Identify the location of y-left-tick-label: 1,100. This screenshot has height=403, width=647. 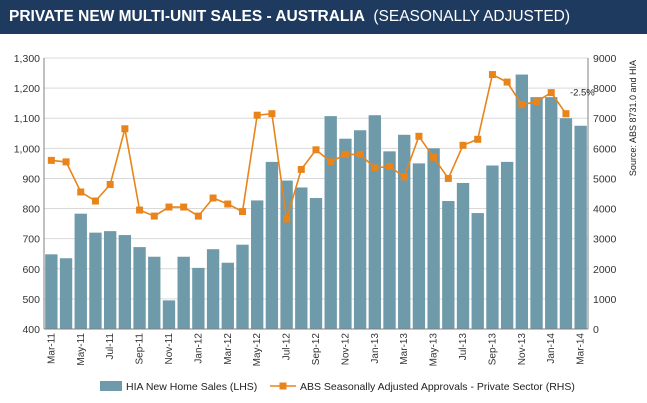
(27, 119).